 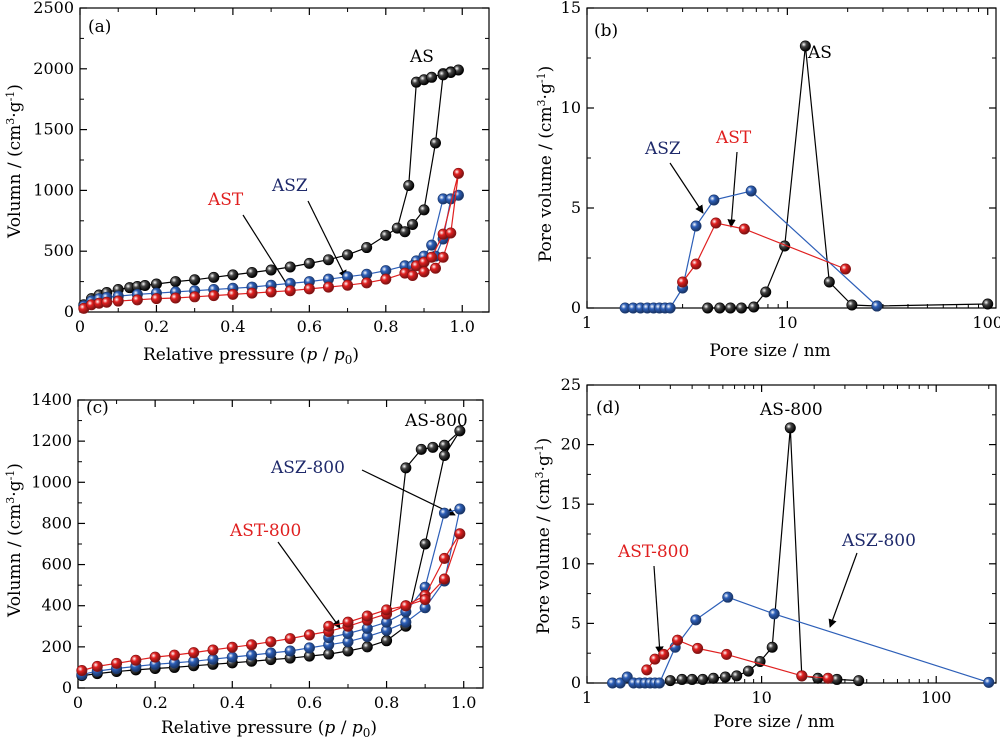 I want to click on y-tick-label: 0, so click(x=67, y=687).